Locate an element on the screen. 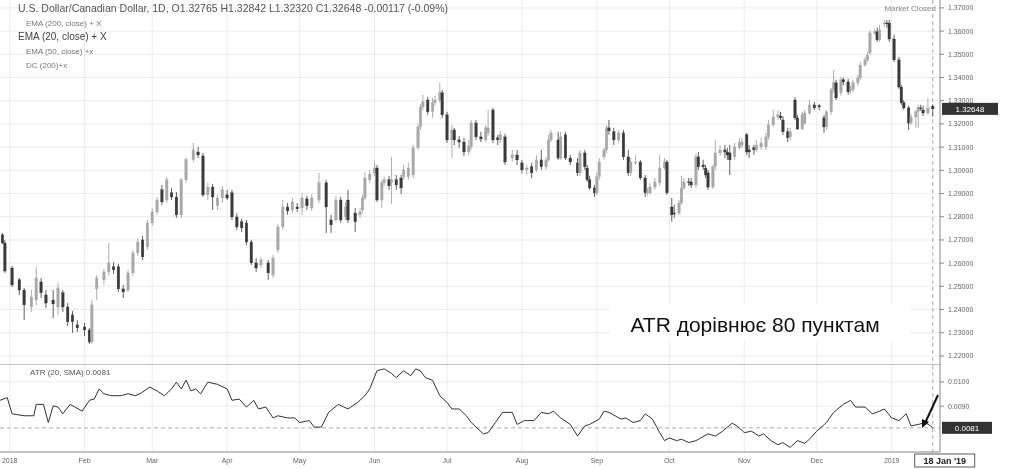  text: 1.32648 is located at coordinates (970, 109).